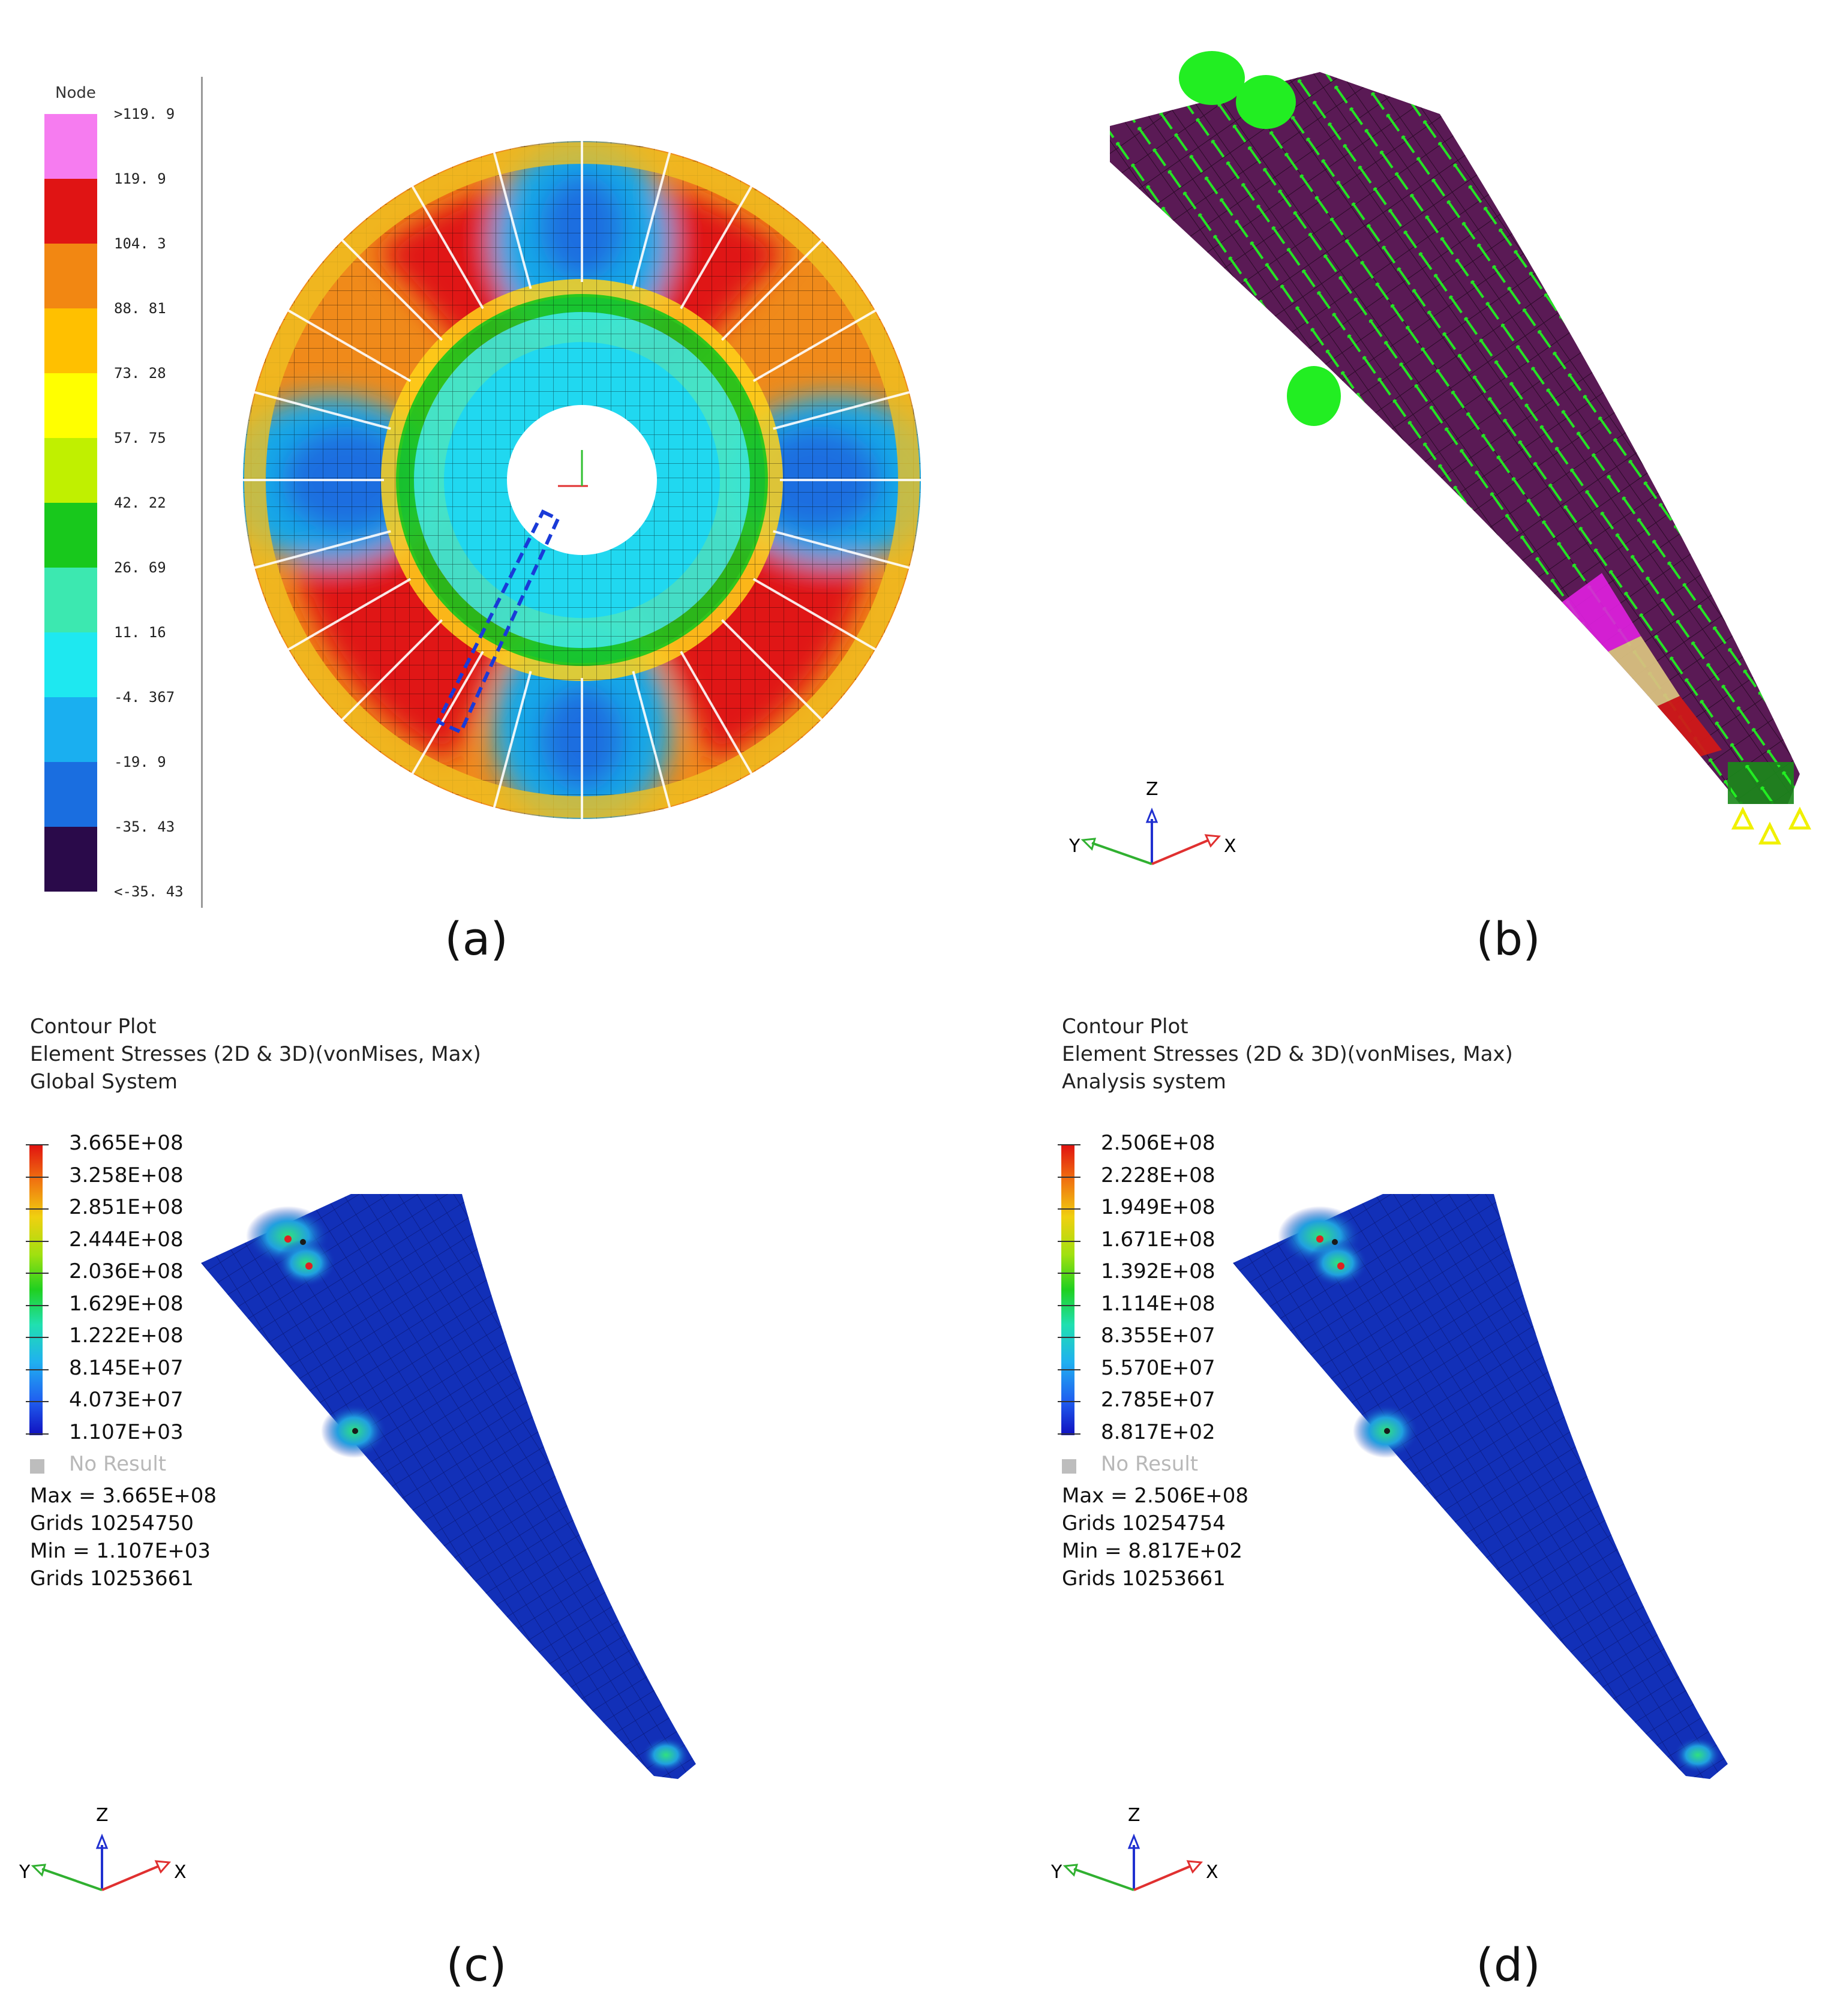 The height and width of the screenshot is (2016, 1837). I want to click on legend-label: 73. 28, so click(140, 373).